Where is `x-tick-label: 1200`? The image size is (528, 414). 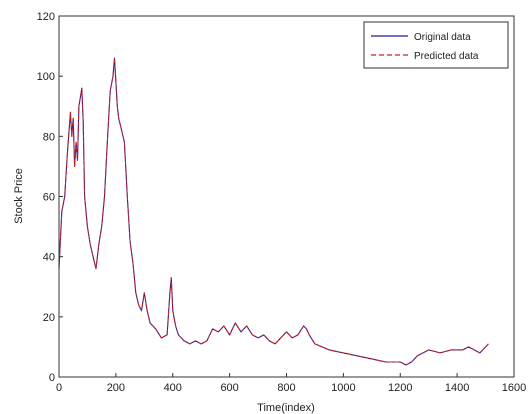 x-tick-label: 1200 is located at coordinates (400, 388).